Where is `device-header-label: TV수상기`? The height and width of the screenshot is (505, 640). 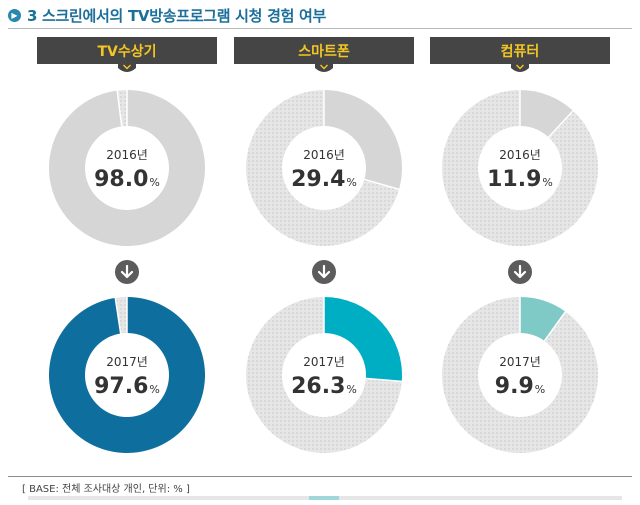 device-header-label: TV수상기 is located at coordinates (126, 52).